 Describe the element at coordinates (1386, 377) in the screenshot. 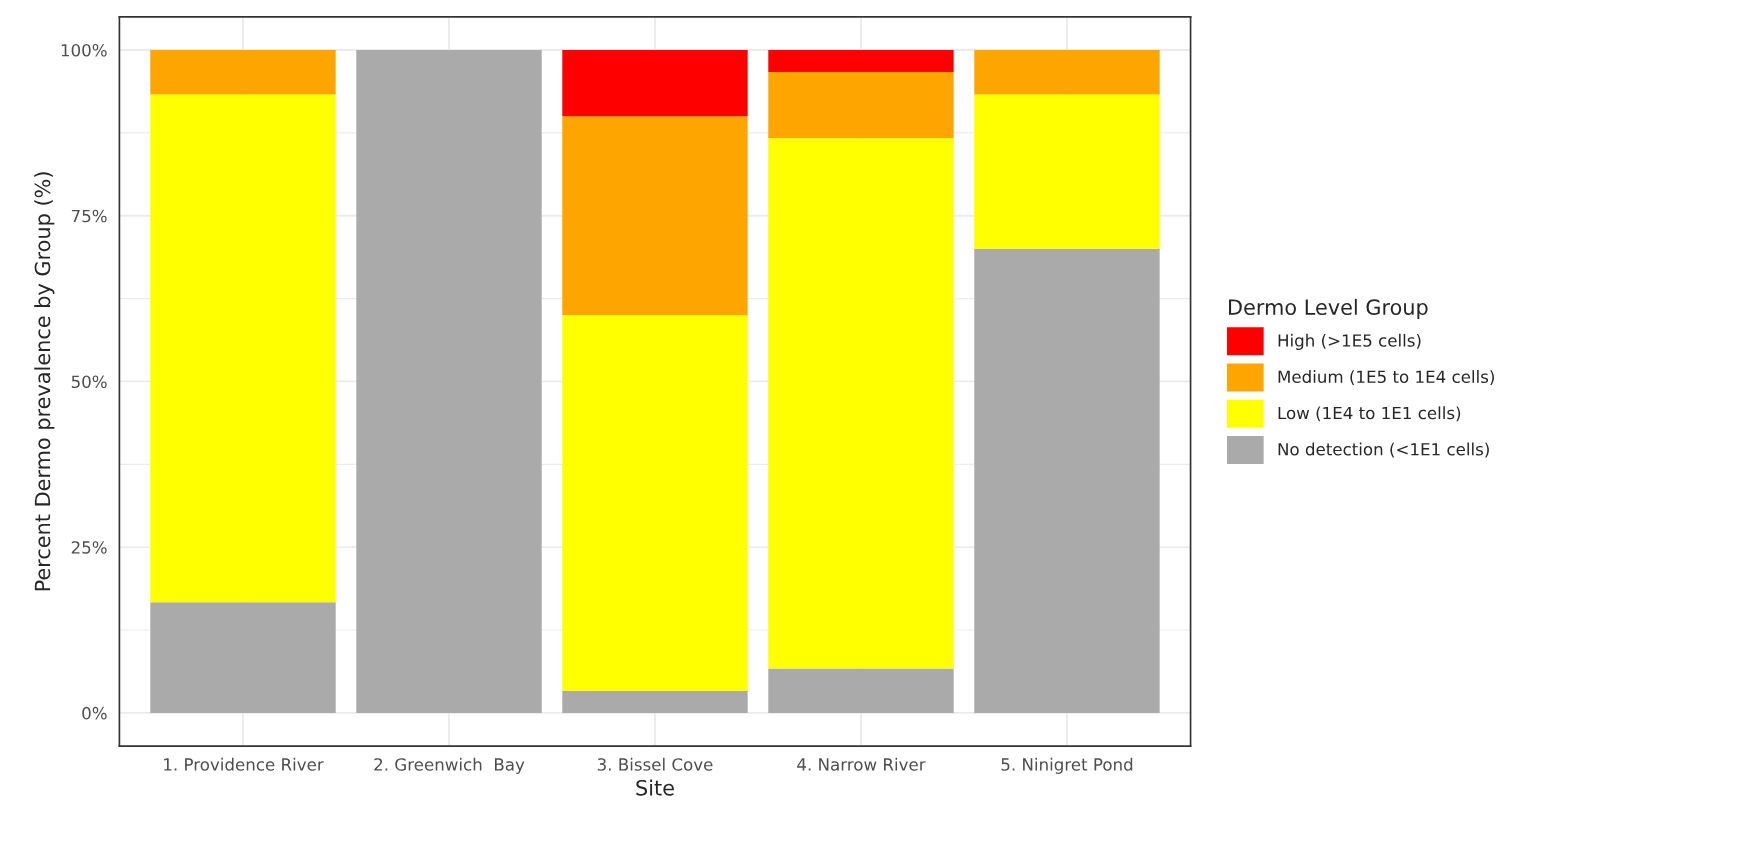

I see `legend-label: Medium (1E5 to 1E4 cells)` at that location.